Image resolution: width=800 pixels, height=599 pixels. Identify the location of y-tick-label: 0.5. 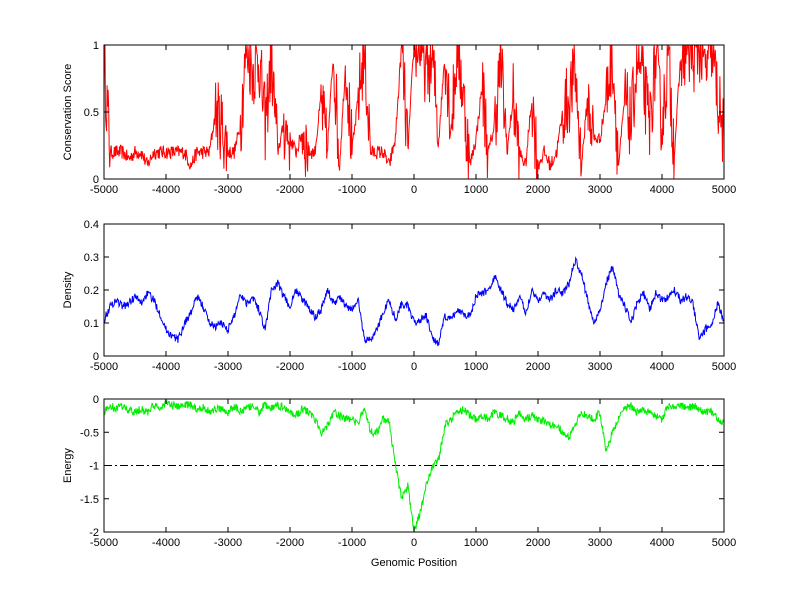
(91, 113).